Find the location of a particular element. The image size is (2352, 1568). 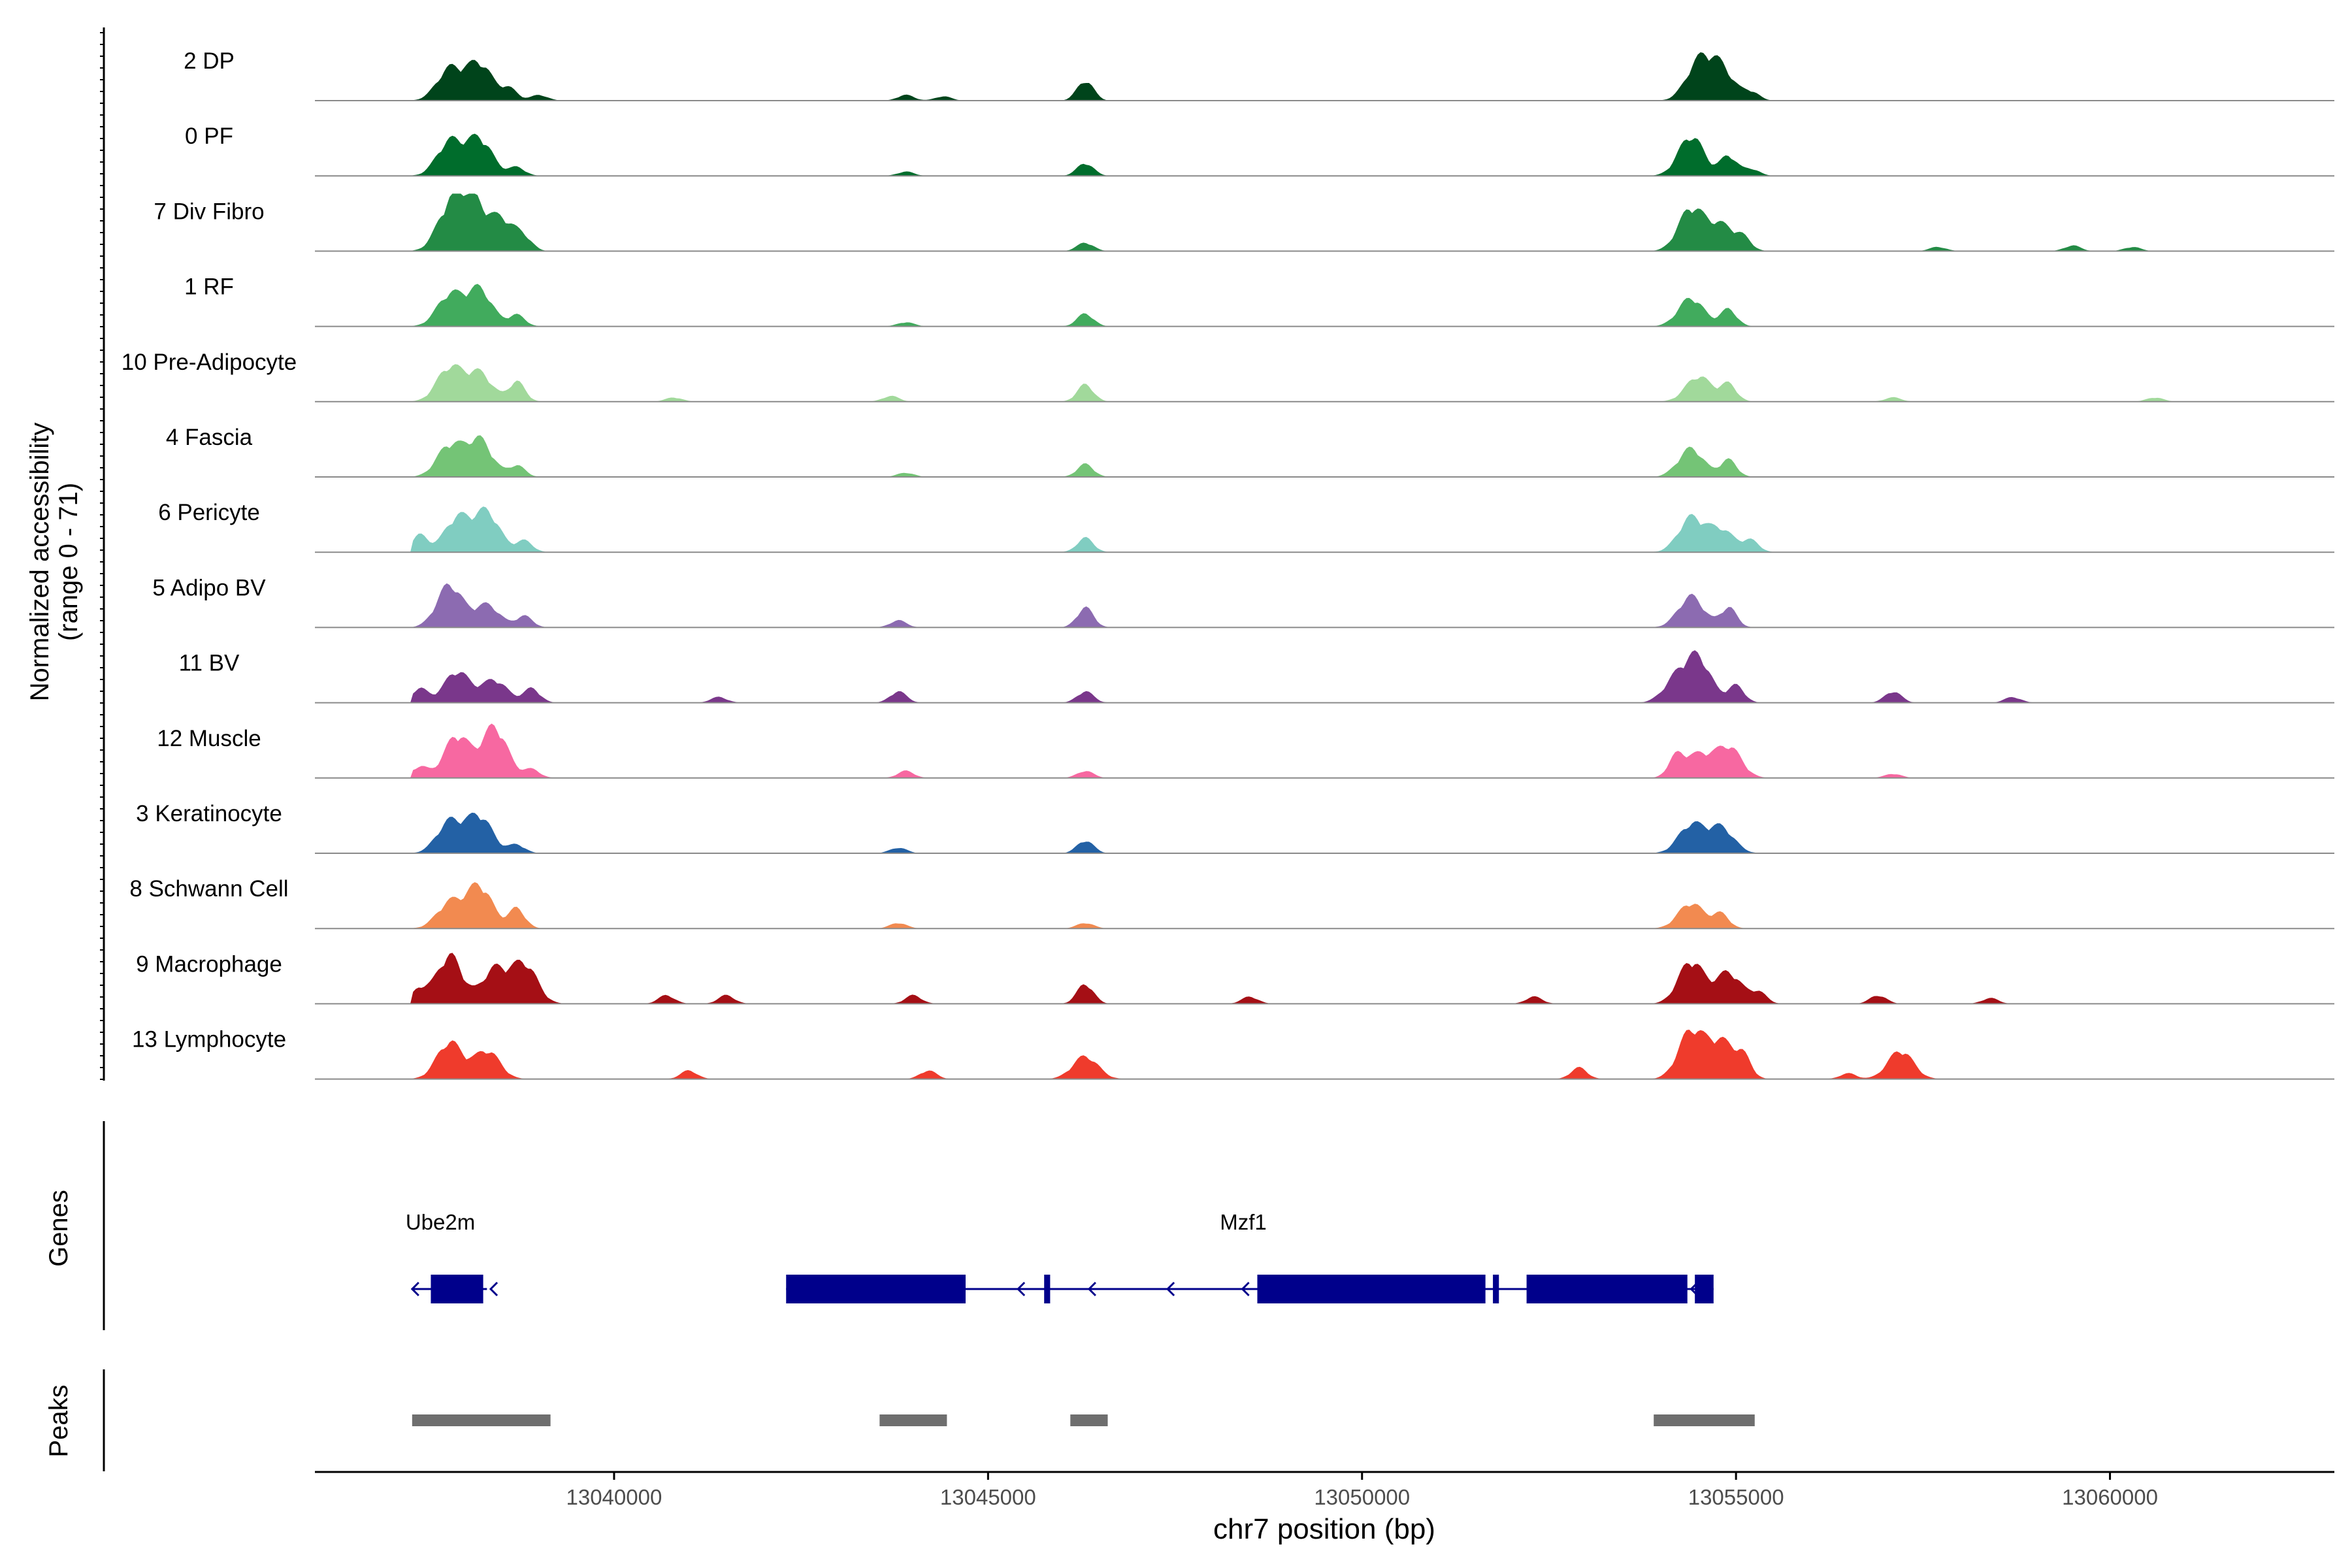

track-8: 11 BV is located at coordinates (1256, 677).